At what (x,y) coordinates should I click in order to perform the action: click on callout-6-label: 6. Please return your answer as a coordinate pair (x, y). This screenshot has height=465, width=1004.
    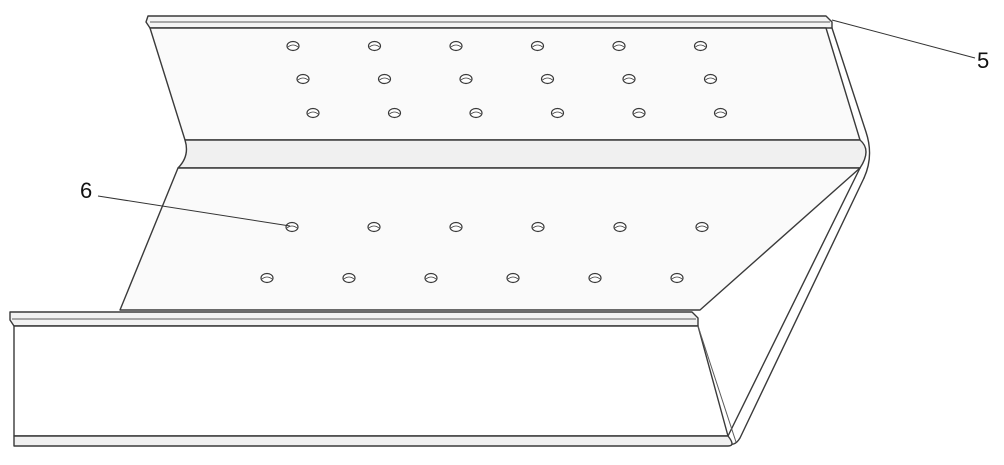
    Looking at the image, I should click on (86, 190).